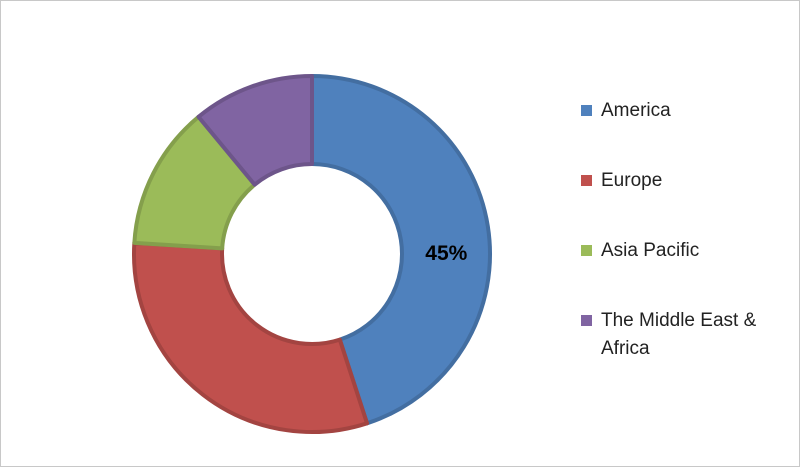 Image resolution: width=800 pixels, height=467 pixels. I want to click on legend-label: Asia Pacific, so click(650, 250).